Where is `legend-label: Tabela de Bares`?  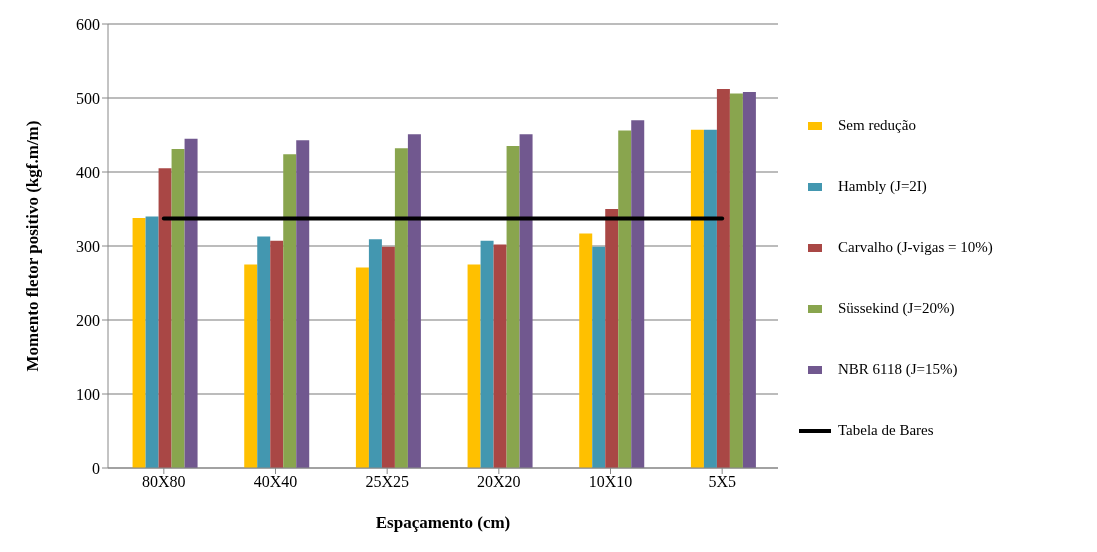
legend-label: Tabela de Bares is located at coordinates (886, 430).